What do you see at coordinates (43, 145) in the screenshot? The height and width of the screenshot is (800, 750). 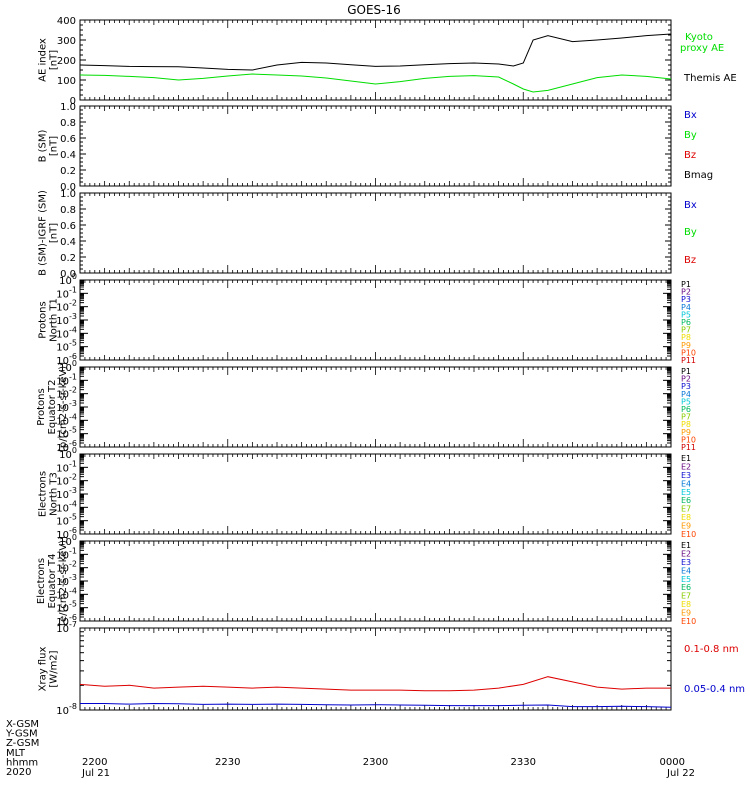 I see `y-axis-label: B (SM)` at bounding box center [43, 145].